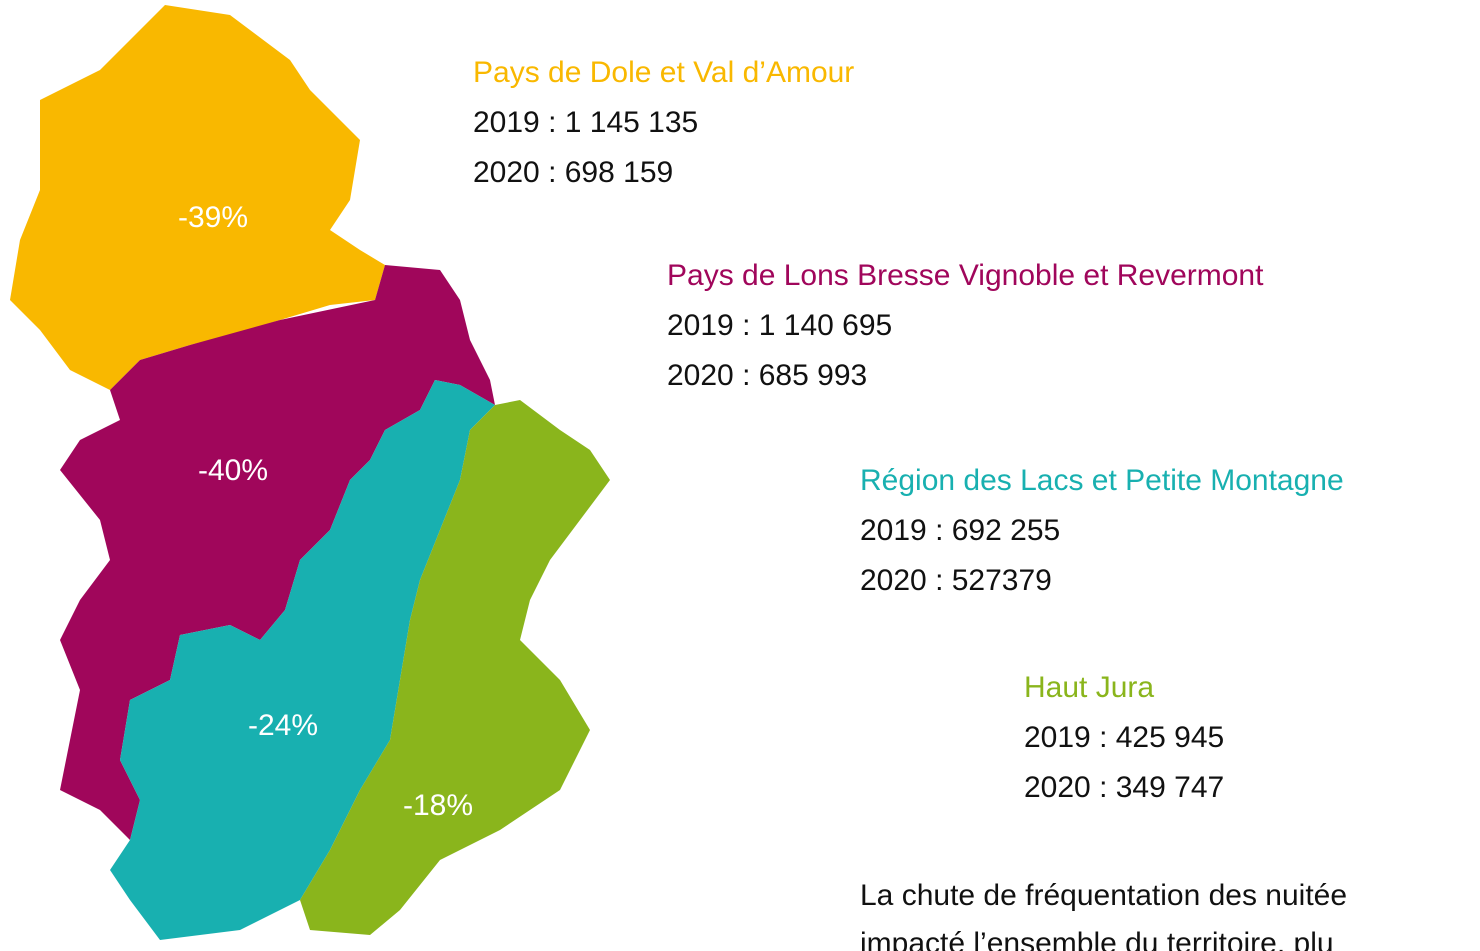 This screenshot has width=1480, height=951. What do you see at coordinates (1103, 895) in the screenshot?
I see `footer-text: La chute de fréquentation des nuitée` at bounding box center [1103, 895].